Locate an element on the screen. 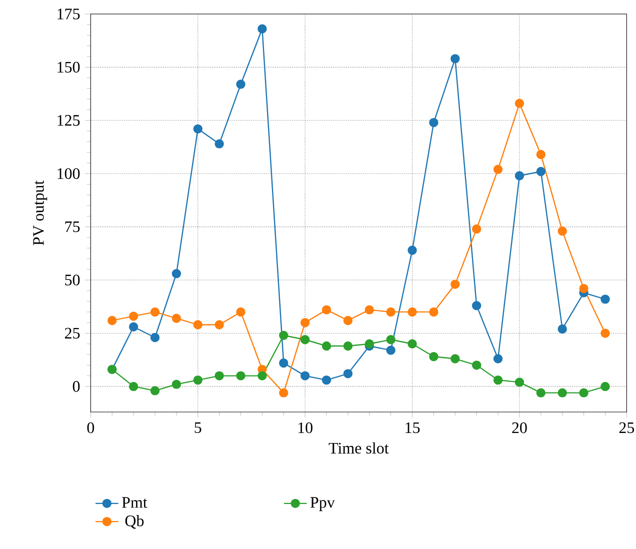 The image size is (636, 549). y-tick-label: 25 is located at coordinates (72, 333).